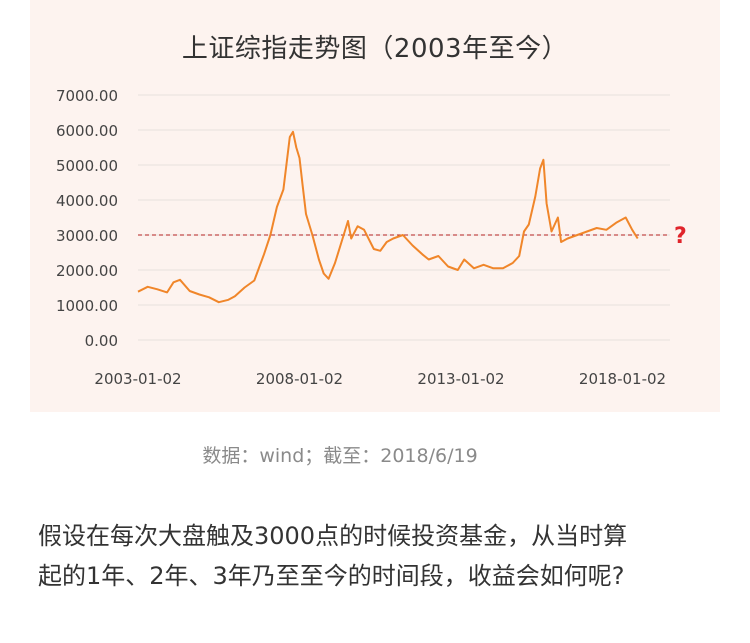 This screenshot has height=643, width=750. Describe the element at coordinates (87, 236) in the screenshot. I see `y-tick-label: 3000.00` at that location.